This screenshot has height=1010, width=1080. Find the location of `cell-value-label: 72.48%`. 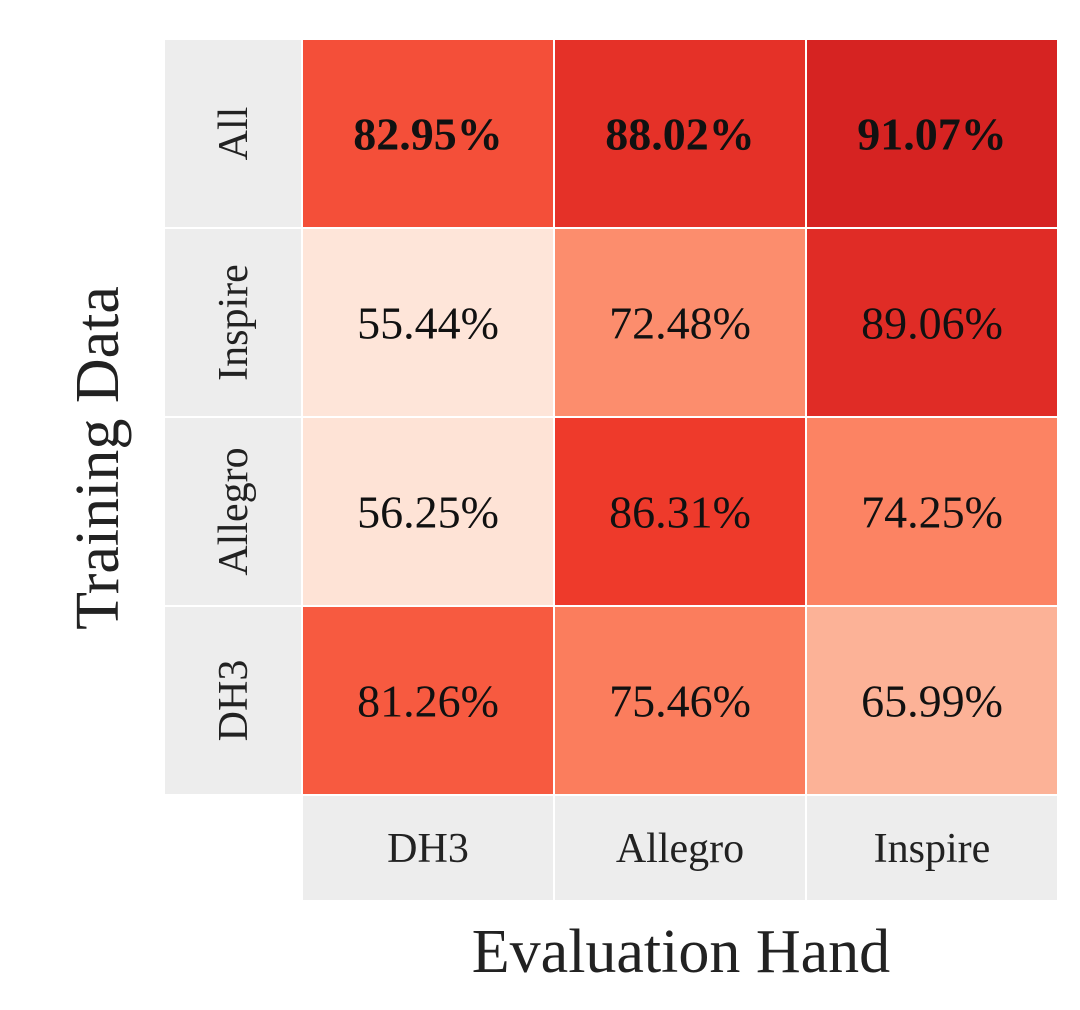

cell-value-label: 72.48% is located at coordinates (680, 323).